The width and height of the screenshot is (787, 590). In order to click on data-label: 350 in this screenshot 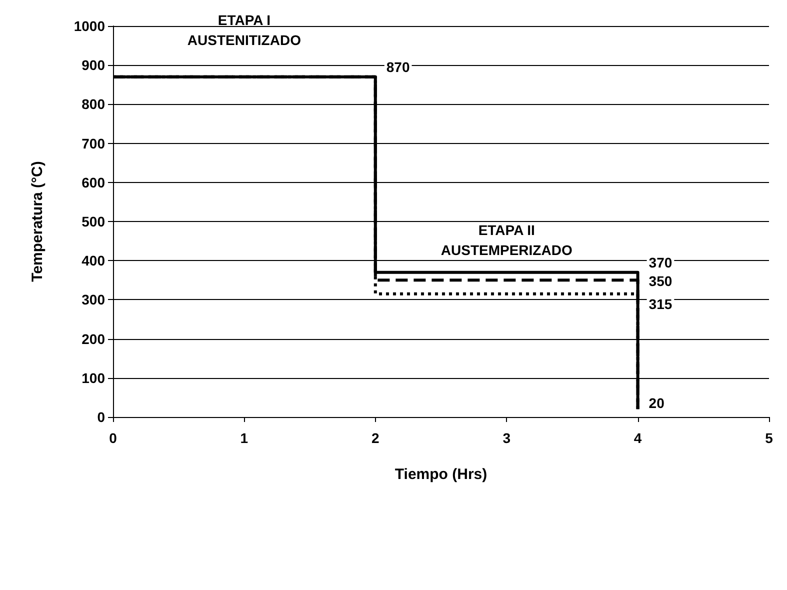, I will do `click(660, 281)`.